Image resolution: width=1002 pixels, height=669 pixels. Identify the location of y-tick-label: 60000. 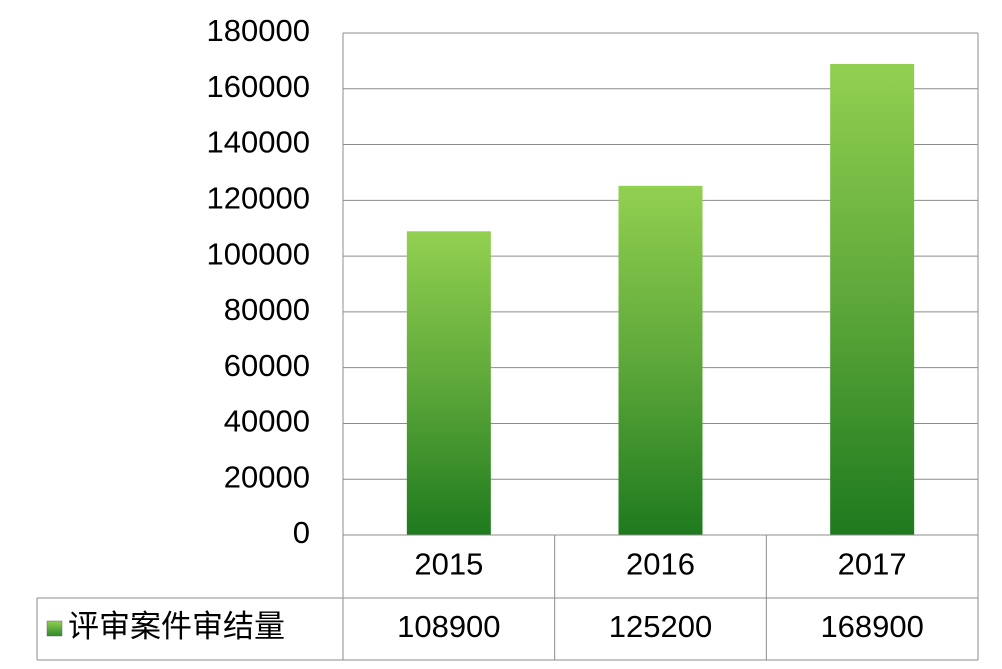
(267, 365).